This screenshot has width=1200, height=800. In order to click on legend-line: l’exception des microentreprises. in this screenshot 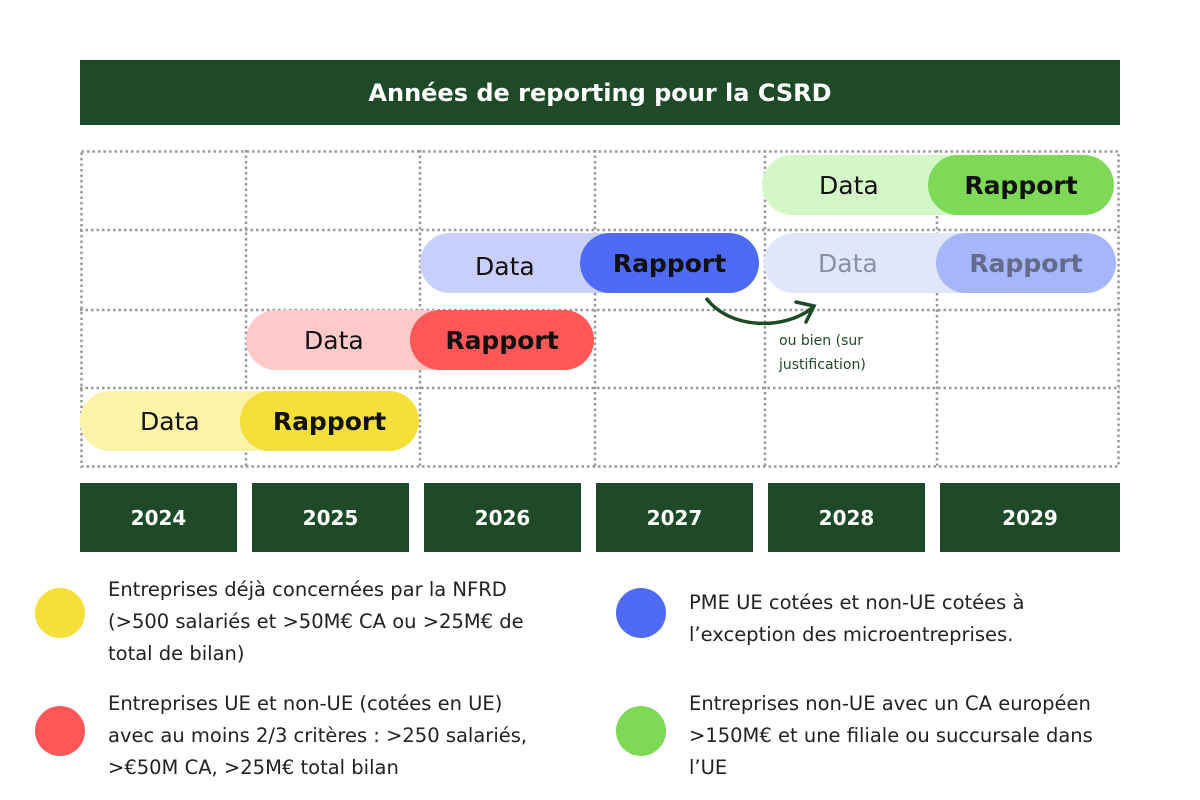, I will do `click(851, 634)`.